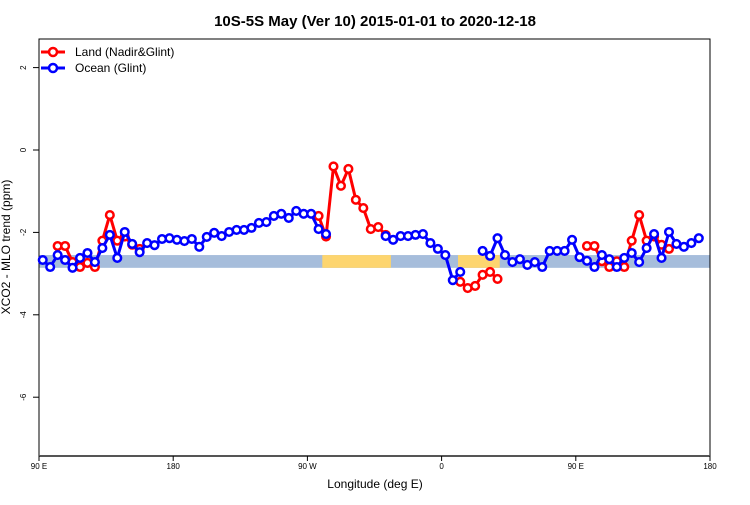 Image resolution: width=750 pixels, height=505 pixels. I want to click on legend-label-land: Land (Nadir&Glint), so click(124, 52).